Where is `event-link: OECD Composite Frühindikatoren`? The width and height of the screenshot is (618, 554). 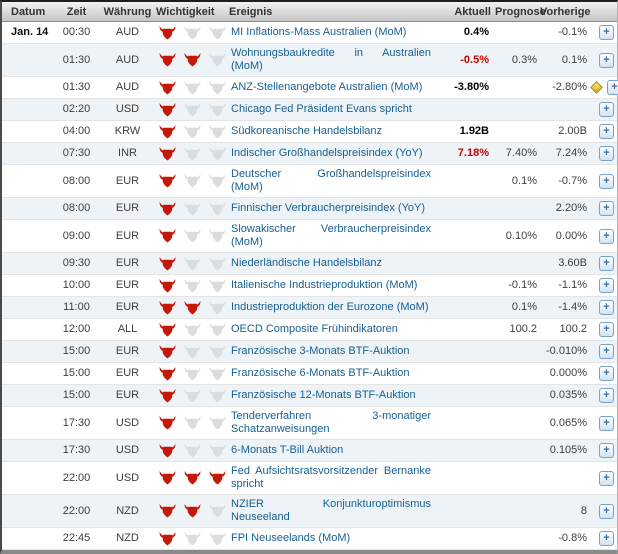
event-link: OECD Composite Frühindikatoren is located at coordinates (314, 329).